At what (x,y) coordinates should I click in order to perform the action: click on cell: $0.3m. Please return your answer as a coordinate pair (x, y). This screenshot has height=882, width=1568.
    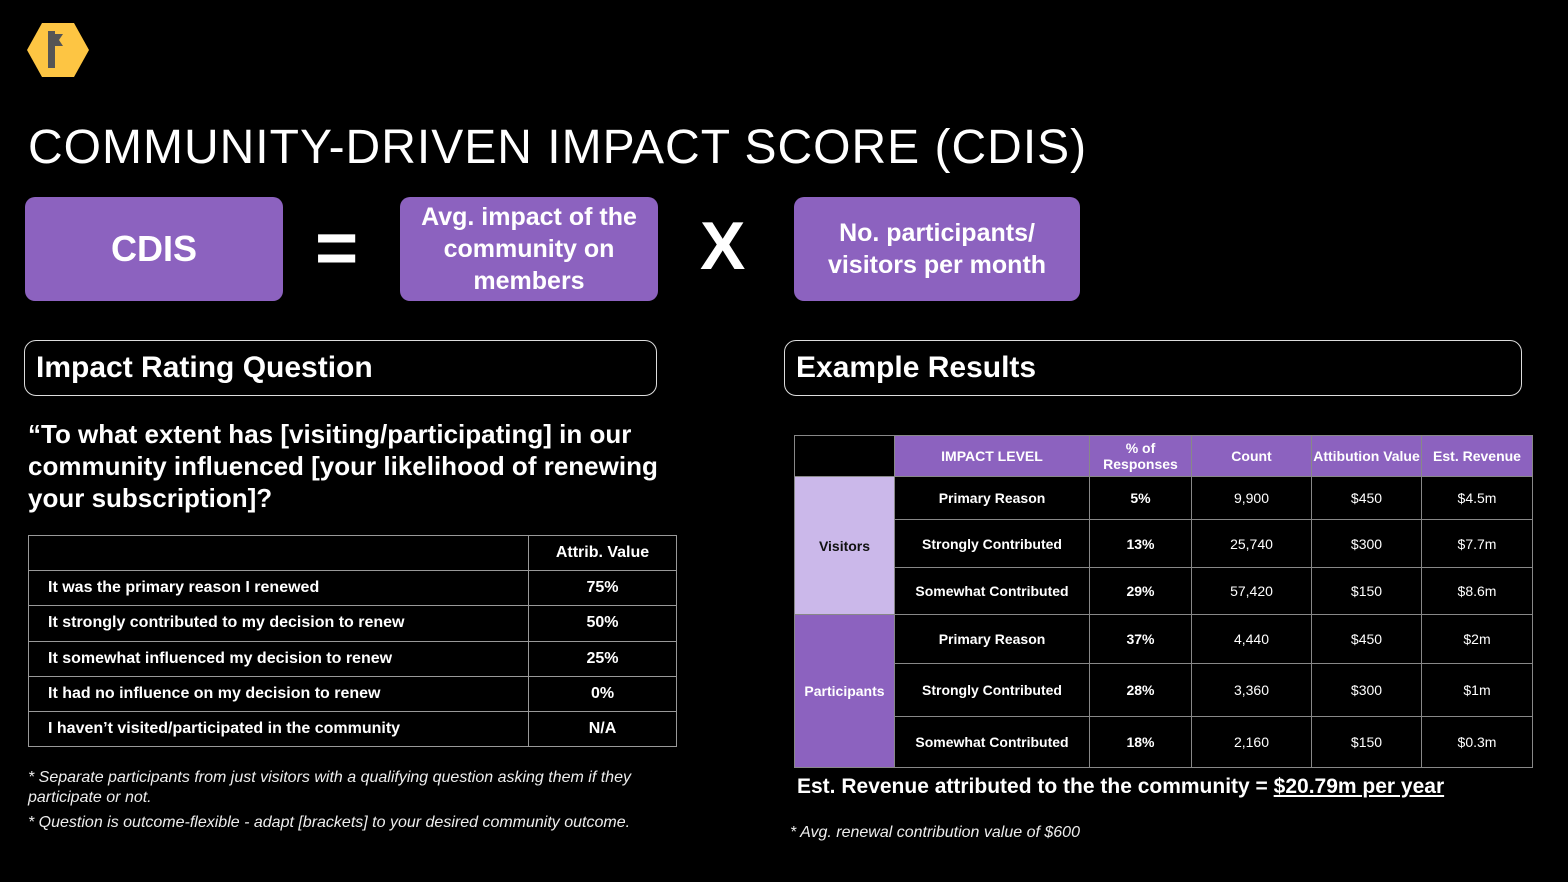
    Looking at the image, I should click on (1477, 742).